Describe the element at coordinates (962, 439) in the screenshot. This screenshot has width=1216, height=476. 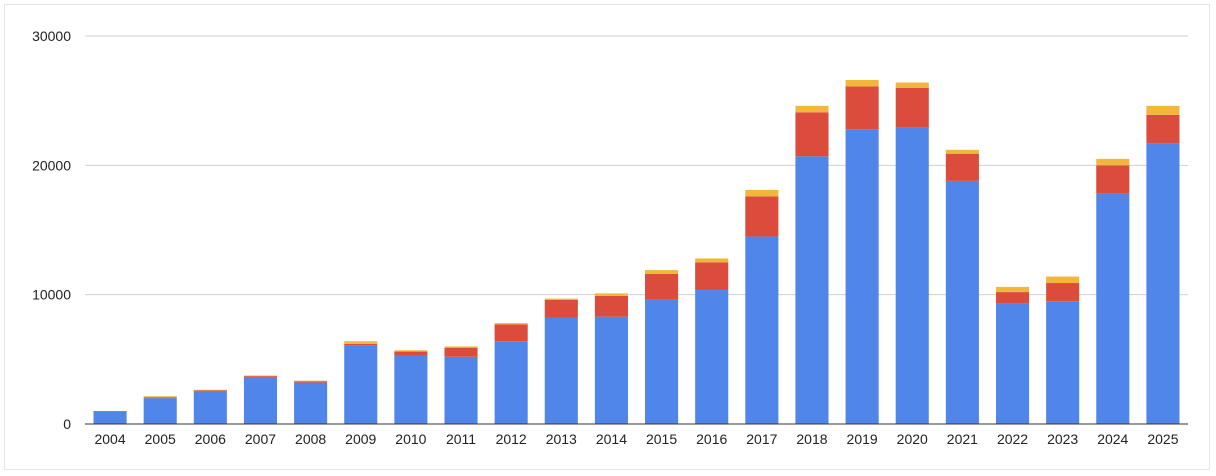
I see `x-tick-label: 2021` at that location.